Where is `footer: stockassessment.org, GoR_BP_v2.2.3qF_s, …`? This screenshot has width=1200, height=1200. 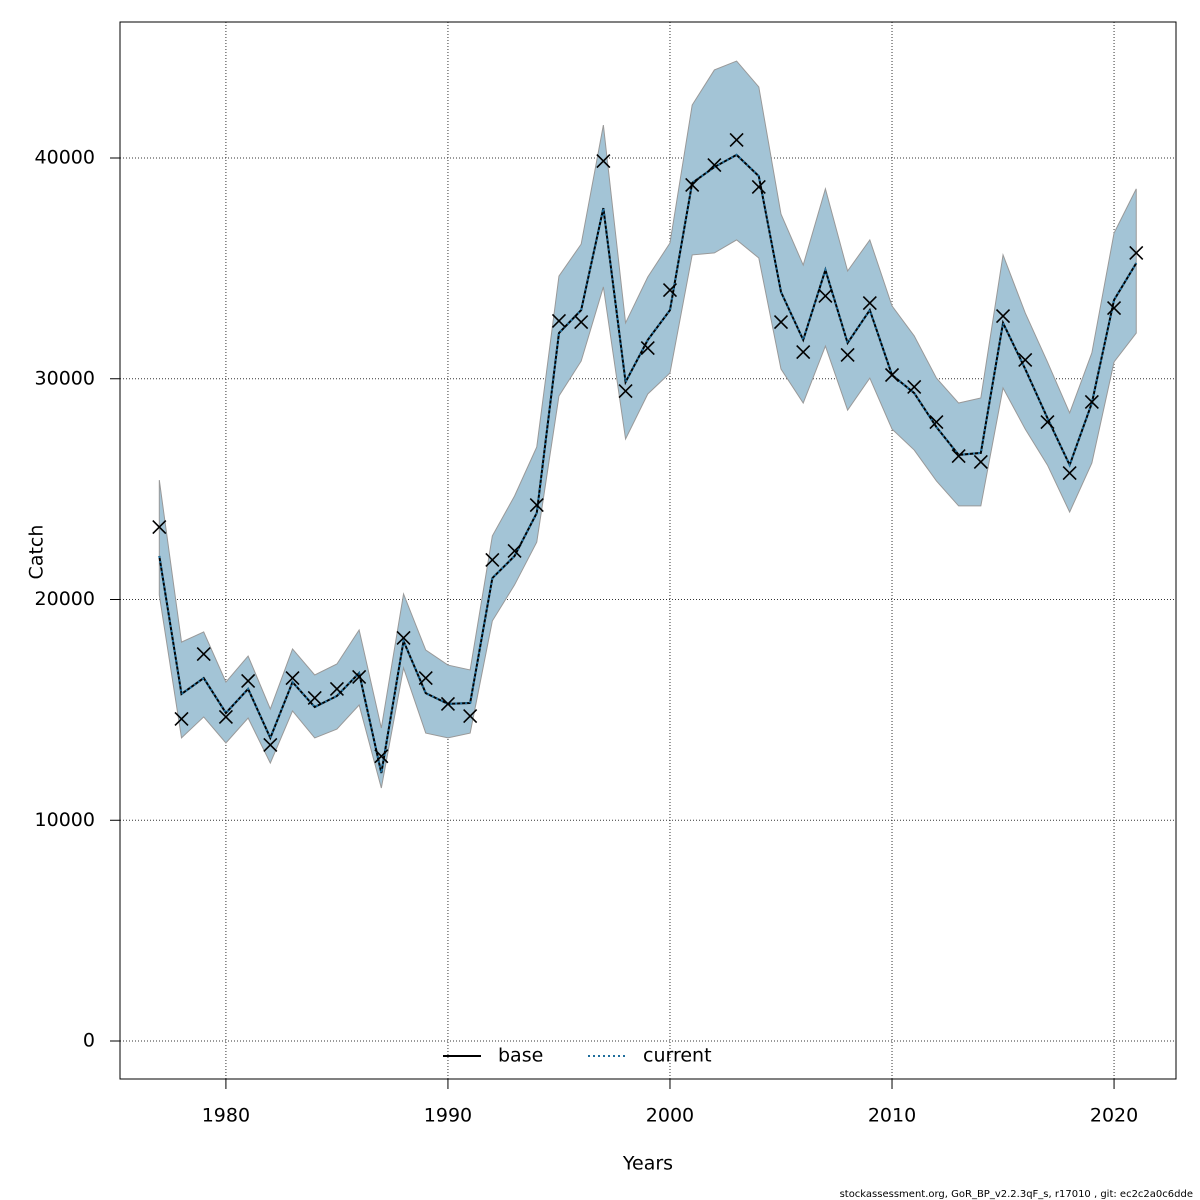
footer: stockassessment.org, GoR_BP_v2.2.3qF_s, … is located at coordinates (1016, 1194).